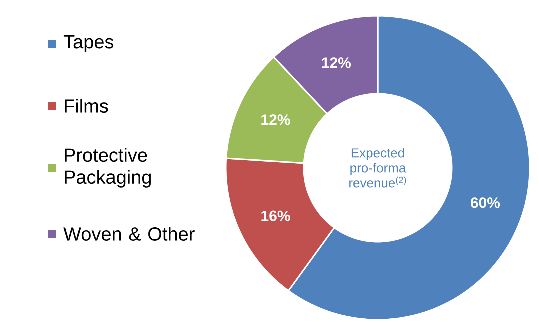 The height and width of the screenshot is (326, 539). Describe the element at coordinates (129, 234) in the screenshot. I see `legend-label: Woven & Other` at that location.